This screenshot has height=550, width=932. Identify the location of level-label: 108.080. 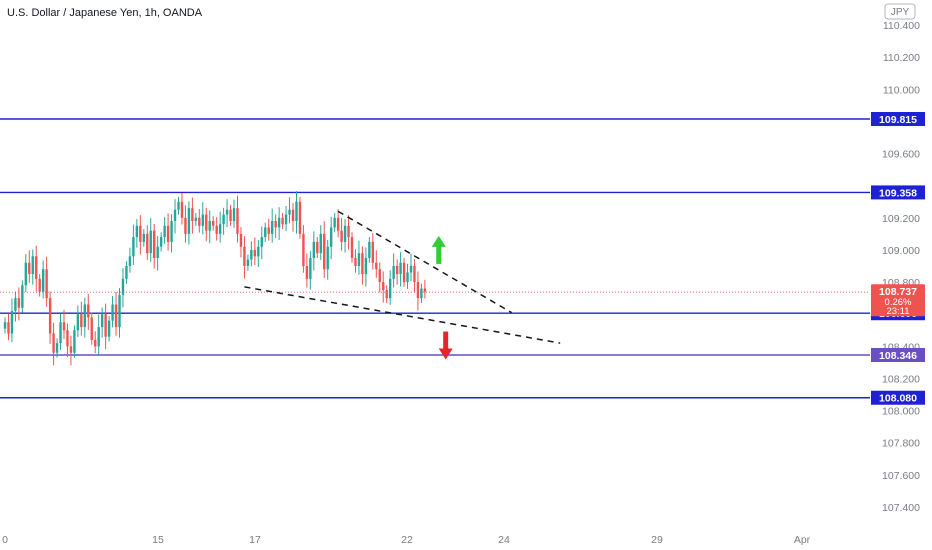
(898, 399).